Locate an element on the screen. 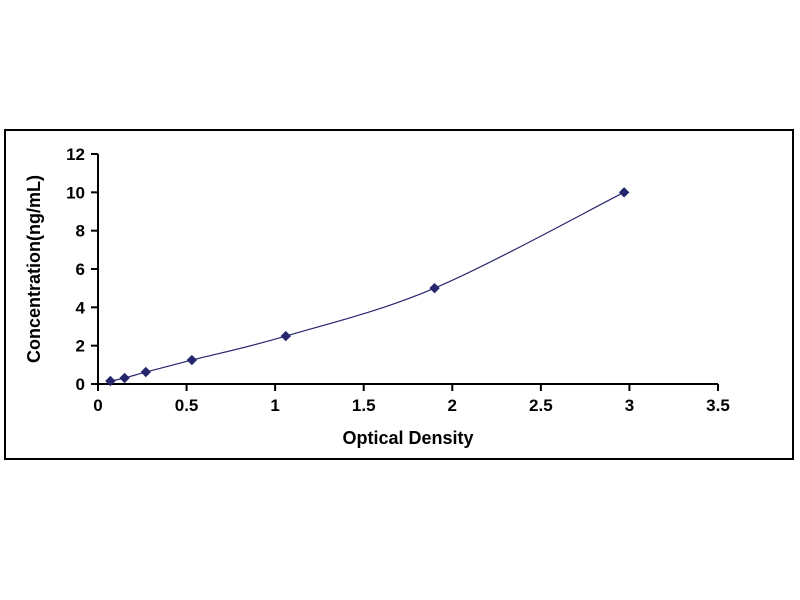  x-tick-label: 1.5 is located at coordinates (364, 405).